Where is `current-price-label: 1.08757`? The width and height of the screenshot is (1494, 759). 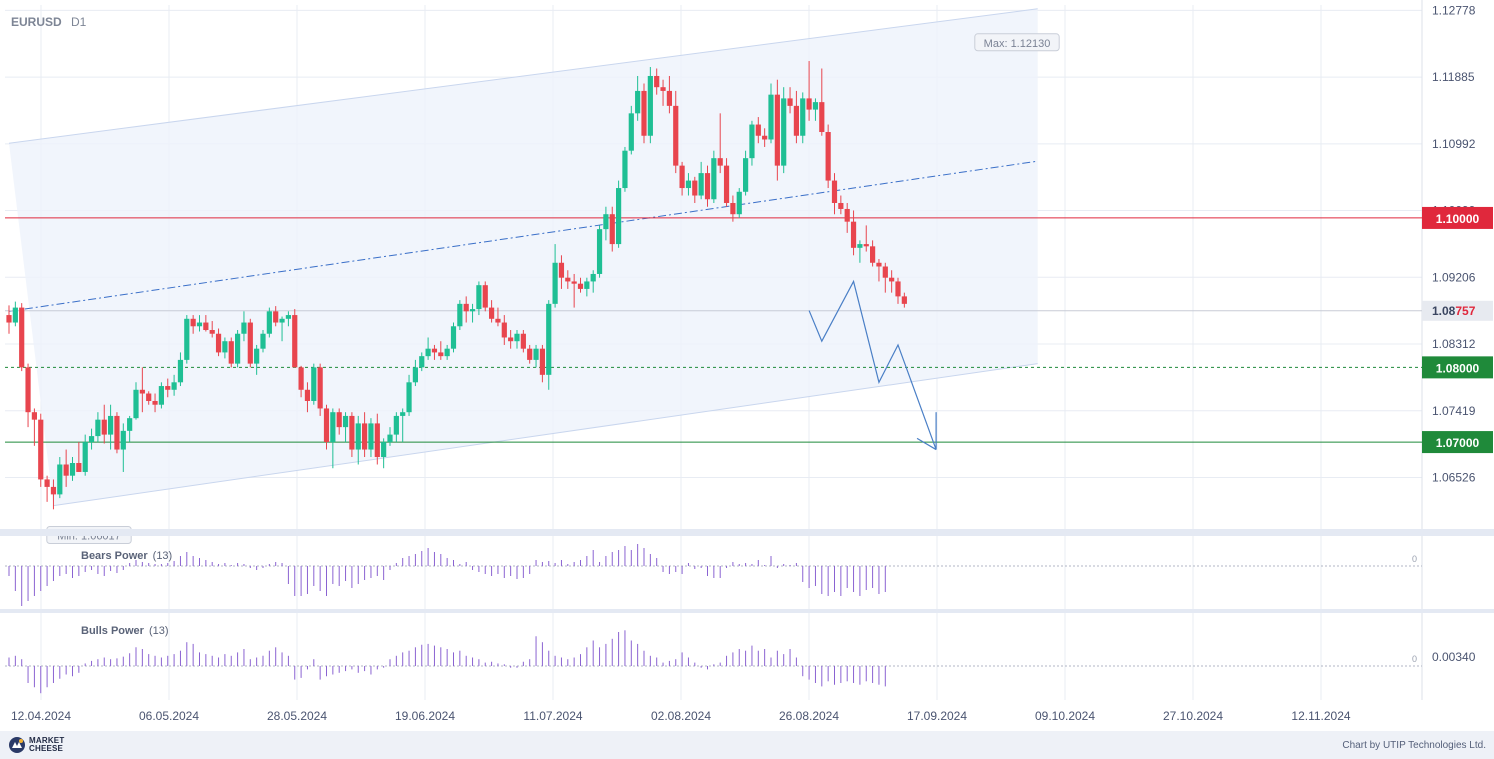
current-price-label: 1.08757 is located at coordinates (1454, 311).